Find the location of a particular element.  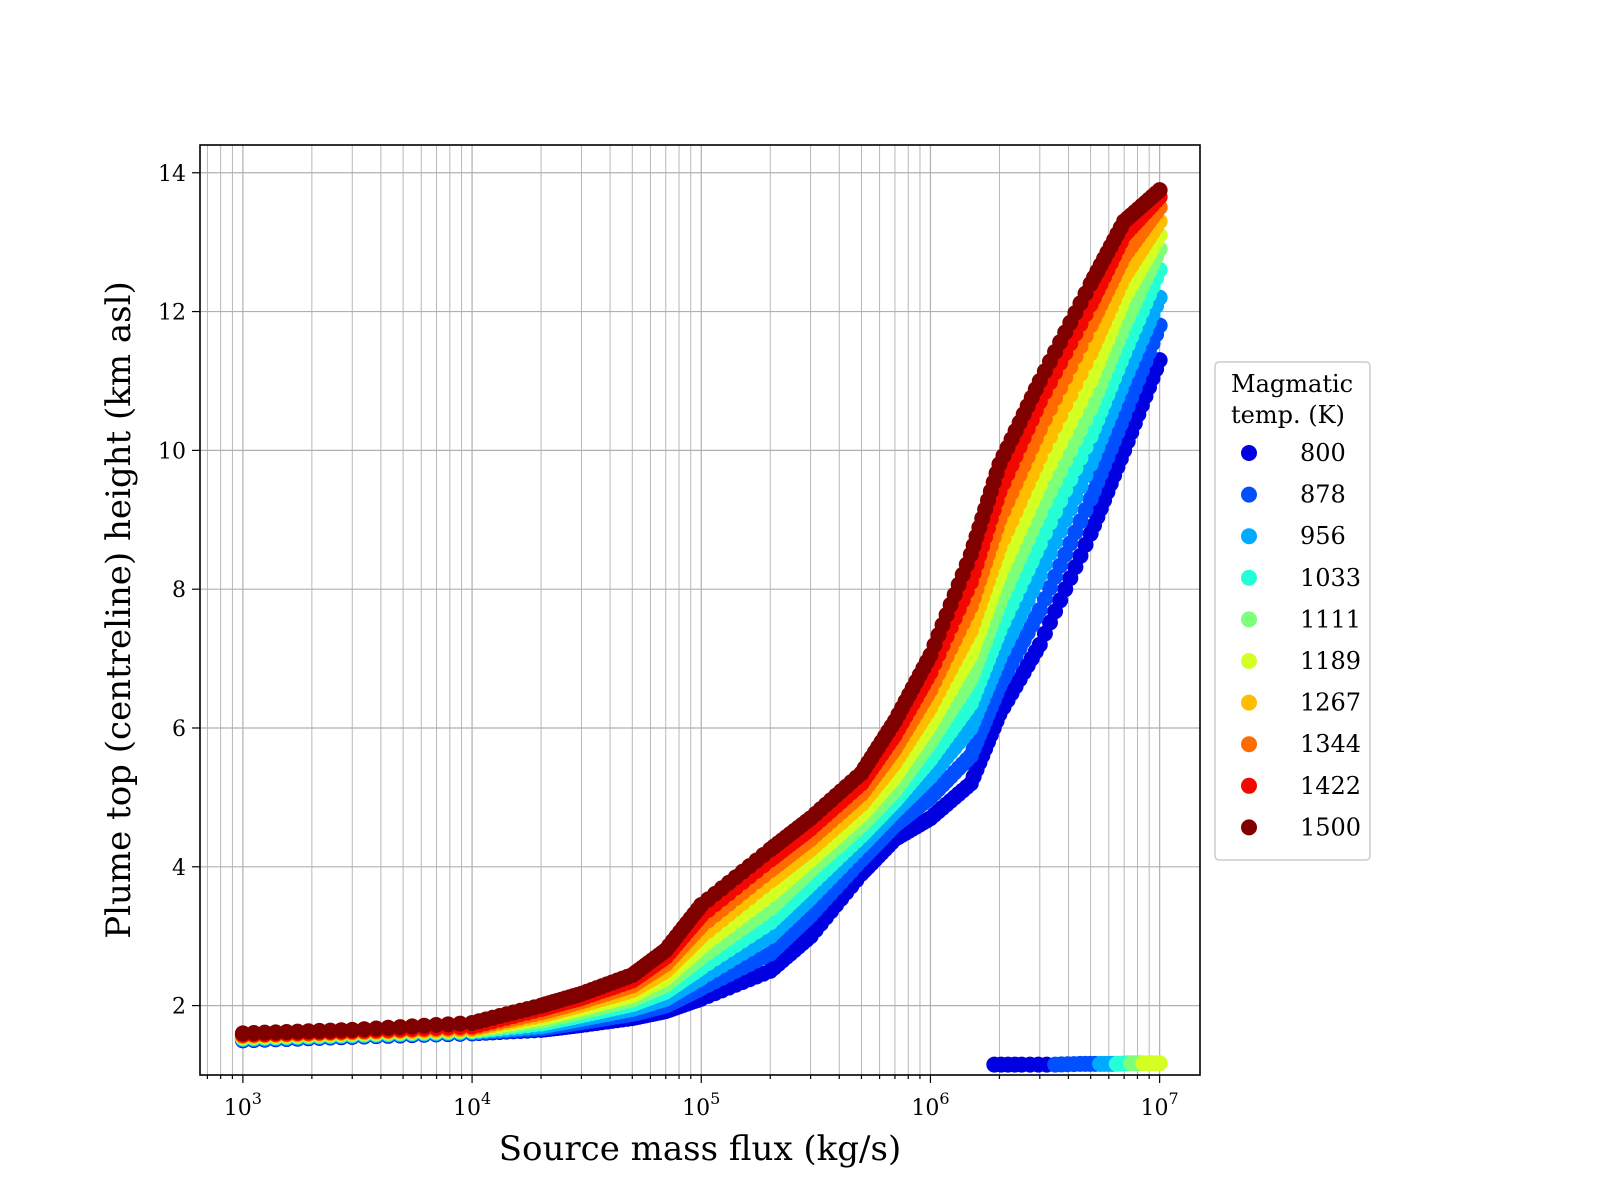

y-tick-label: 14 is located at coordinates (172, 174).